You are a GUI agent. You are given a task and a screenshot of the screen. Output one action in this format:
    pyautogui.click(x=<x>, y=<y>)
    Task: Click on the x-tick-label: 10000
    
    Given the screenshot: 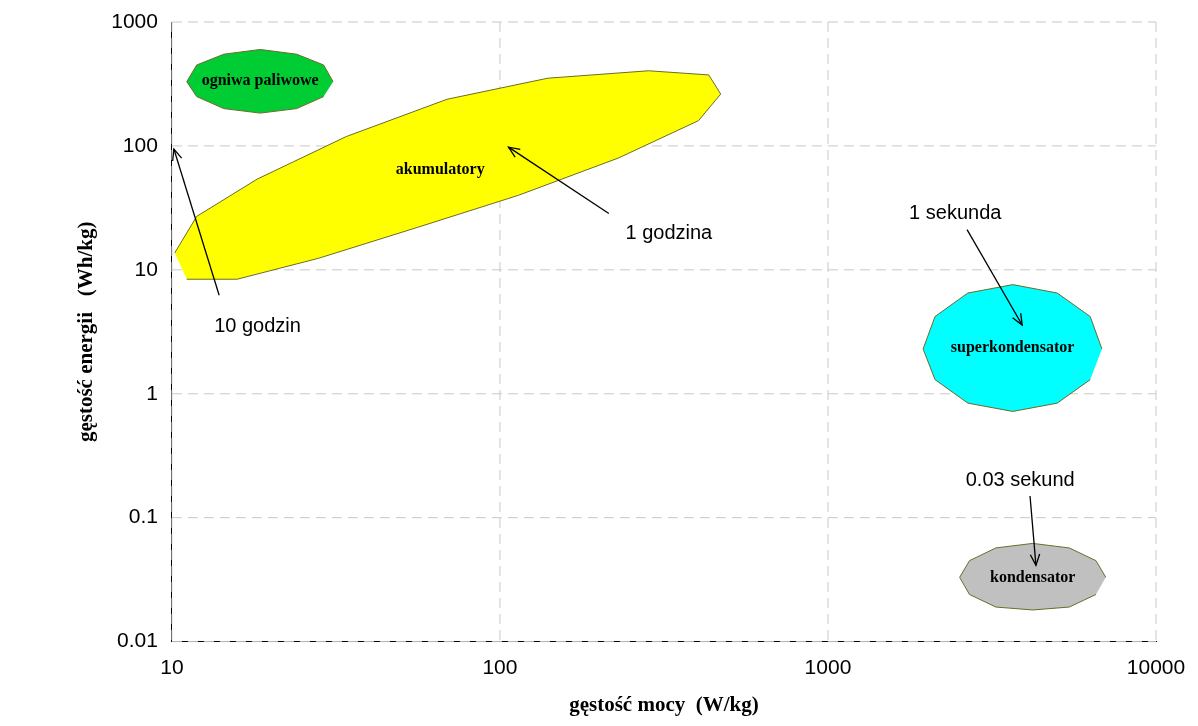 What is the action you would take?
    pyautogui.click(x=1156, y=666)
    